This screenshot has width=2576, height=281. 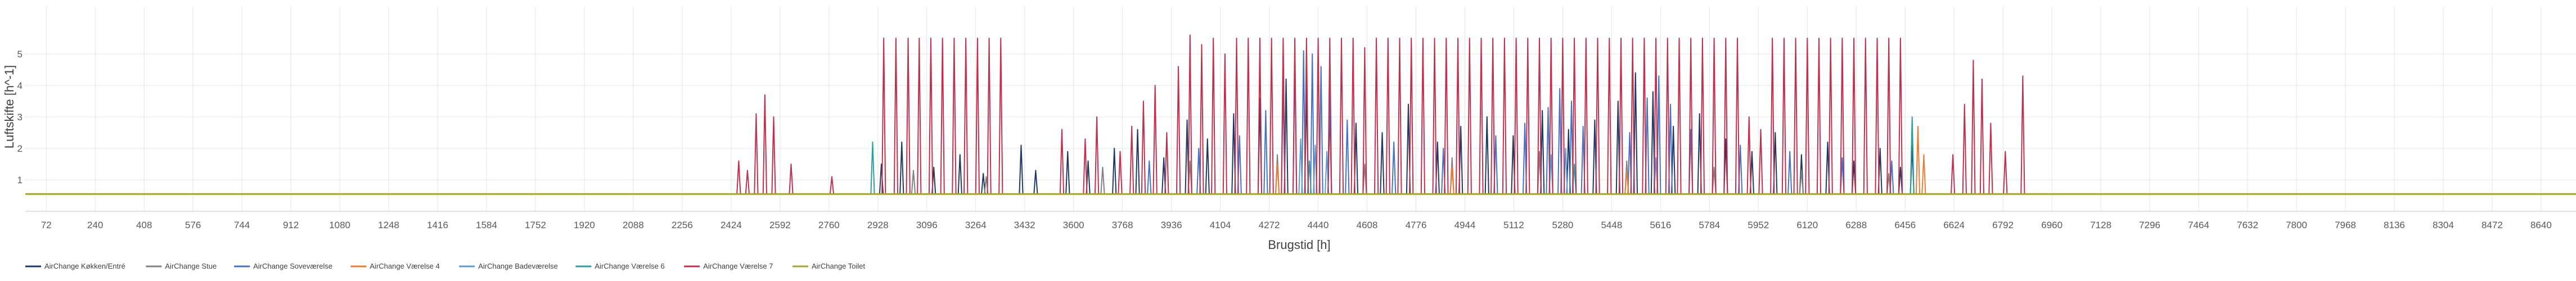 What do you see at coordinates (878, 225) in the screenshot?
I see `x-tick-label: 2928` at bounding box center [878, 225].